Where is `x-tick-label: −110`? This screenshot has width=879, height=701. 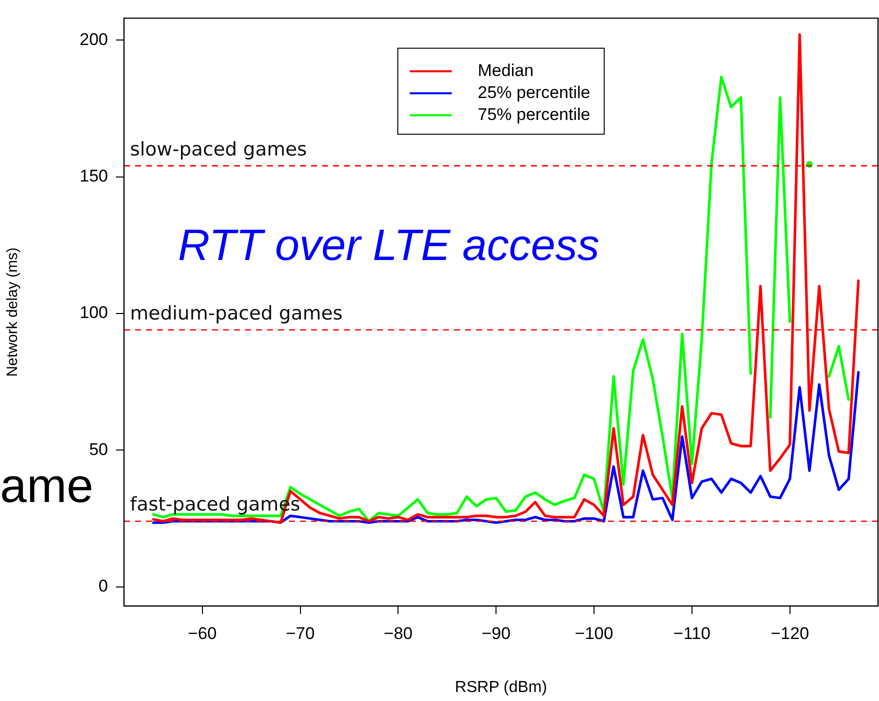 x-tick-label: −110 is located at coordinates (691, 633).